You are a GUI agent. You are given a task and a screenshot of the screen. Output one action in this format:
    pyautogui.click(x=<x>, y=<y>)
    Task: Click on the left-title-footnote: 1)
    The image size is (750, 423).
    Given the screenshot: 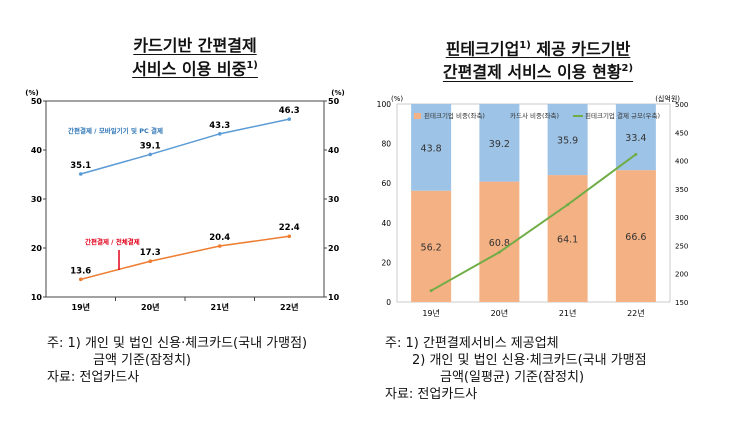 What is the action you would take?
    pyautogui.click(x=252, y=65)
    